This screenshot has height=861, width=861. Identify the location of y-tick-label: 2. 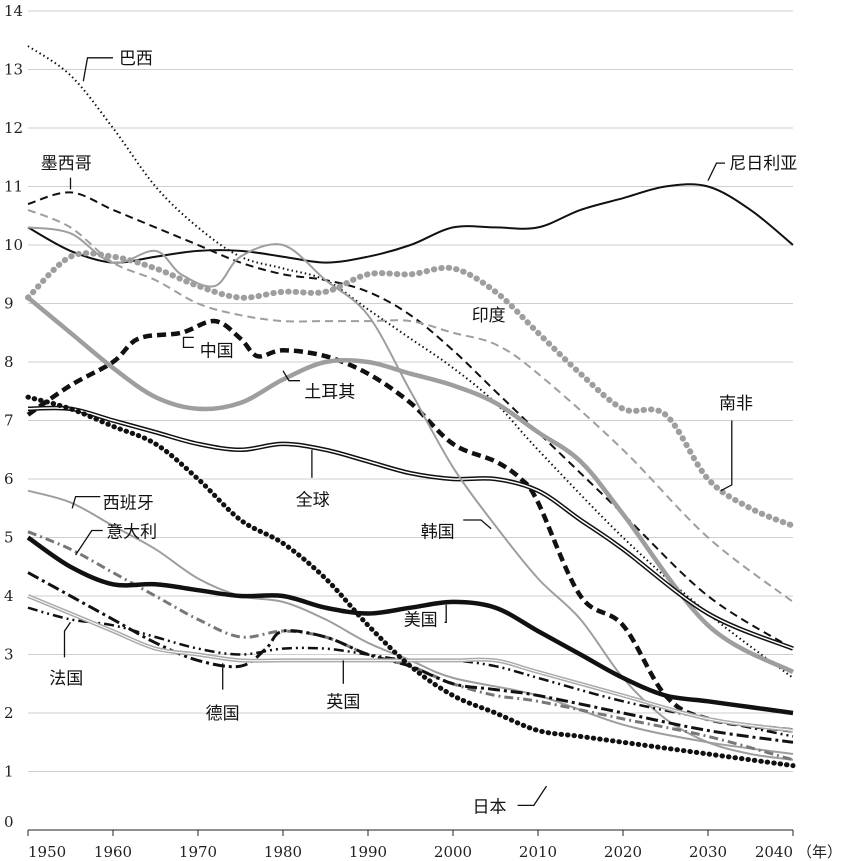
(9, 713).